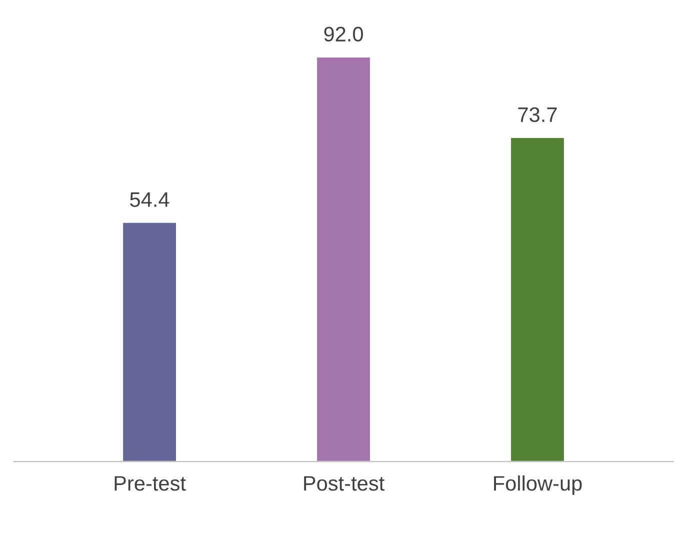 This screenshot has height=543, width=687. Describe the element at coordinates (150, 199) in the screenshot. I see `data-label: 54.4` at that location.